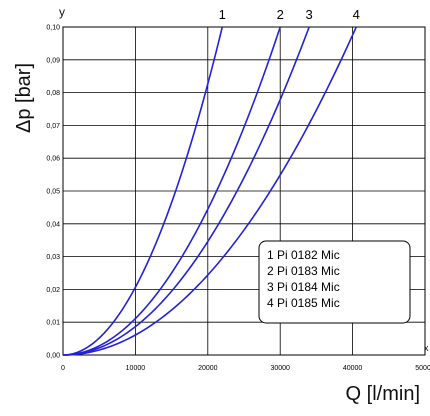 The height and width of the screenshot is (416, 430). Describe the element at coordinates (303, 255) in the screenshot. I see `legend-entry: 1 Pi 0182 Mic` at that location.